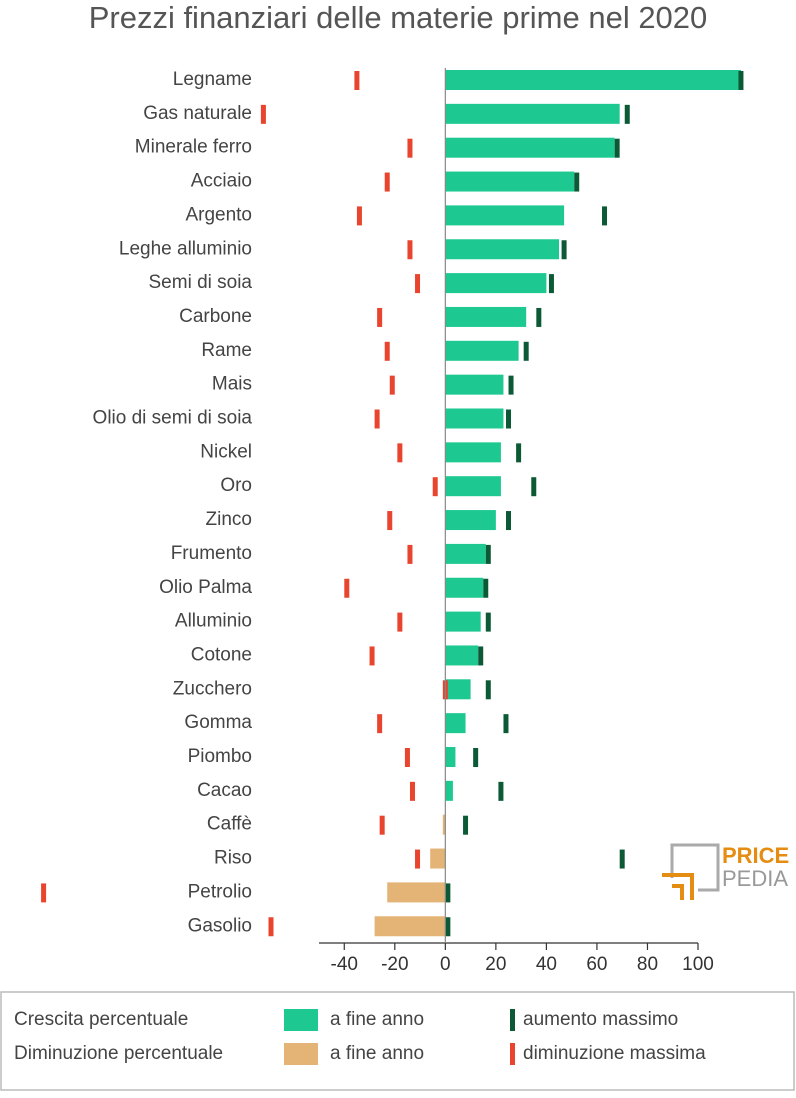 The height and width of the screenshot is (1098, 796). What do you see at coordinates (101, 1019) in the screenshot?
I see `legend-label: Crescita percentuale` at bounding box center [101, 1019].